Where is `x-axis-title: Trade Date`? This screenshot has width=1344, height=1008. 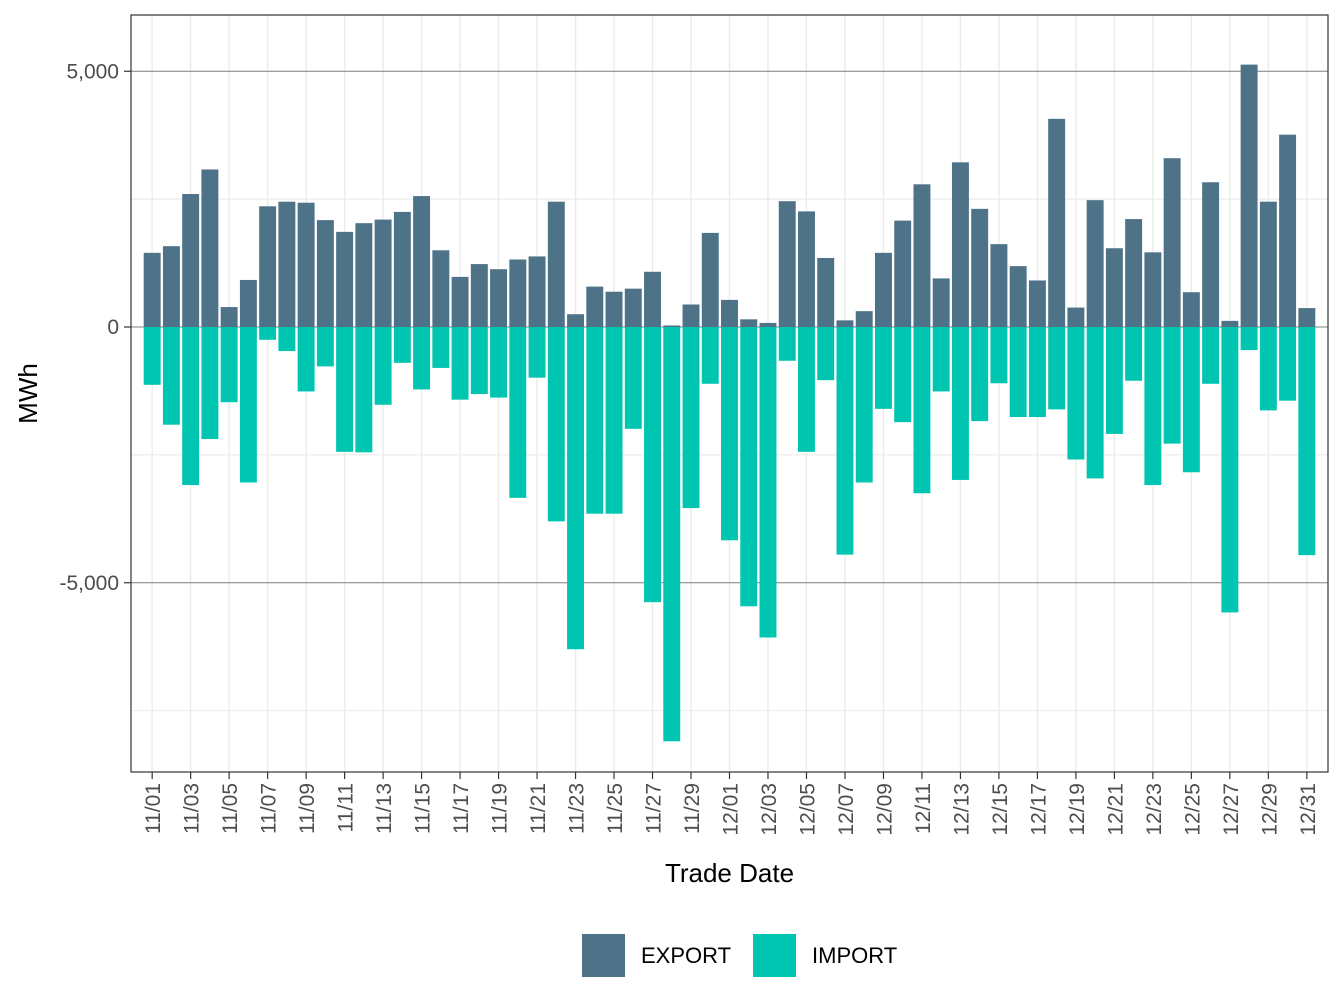
x-axis-title: Trade Date is located at coordinates (729, 873).